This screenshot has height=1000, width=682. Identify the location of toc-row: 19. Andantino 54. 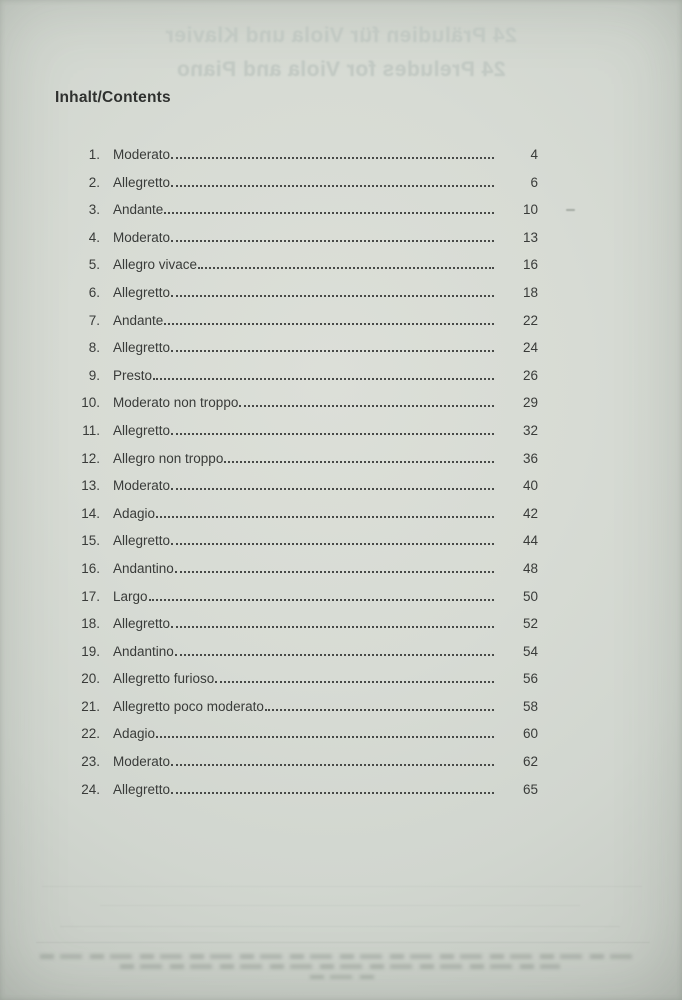
(300, 658).